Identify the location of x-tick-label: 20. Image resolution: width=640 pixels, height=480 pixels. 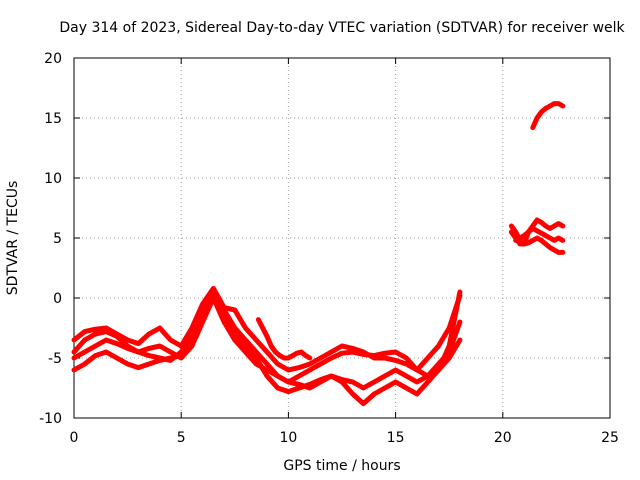
(503, 438).